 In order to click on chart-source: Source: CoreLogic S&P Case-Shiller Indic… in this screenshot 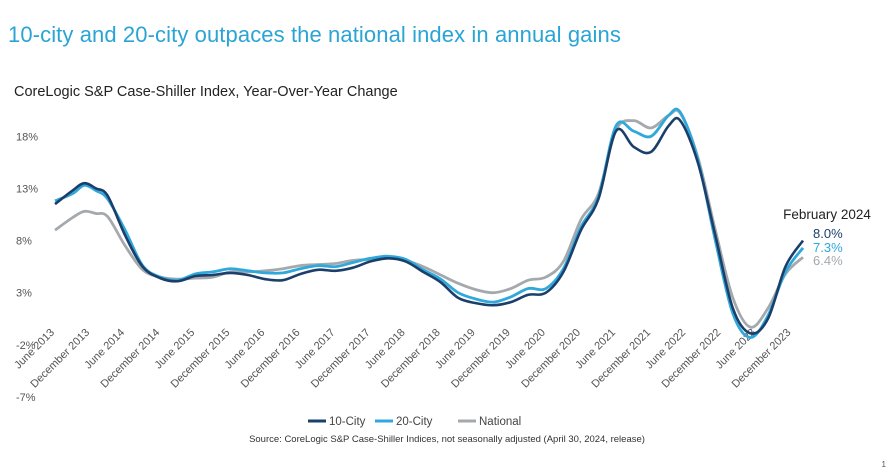, I will do `click(447, 439)`.